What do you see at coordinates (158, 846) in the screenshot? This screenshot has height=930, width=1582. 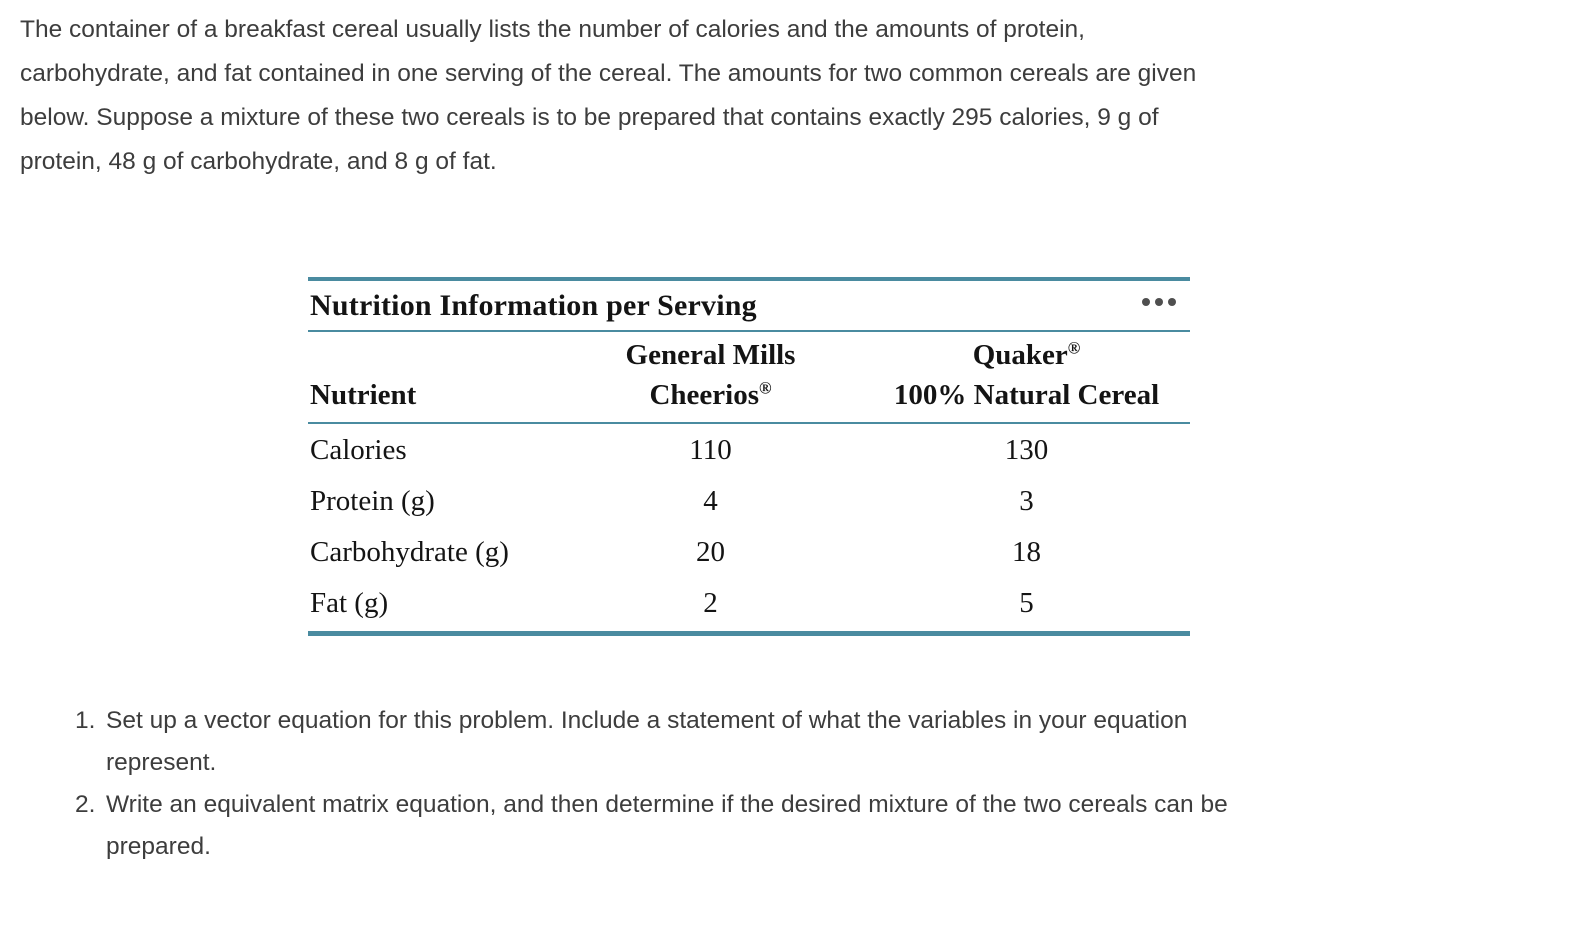 I see `question-text-line: prepared.` at bounding box center [158, 846].